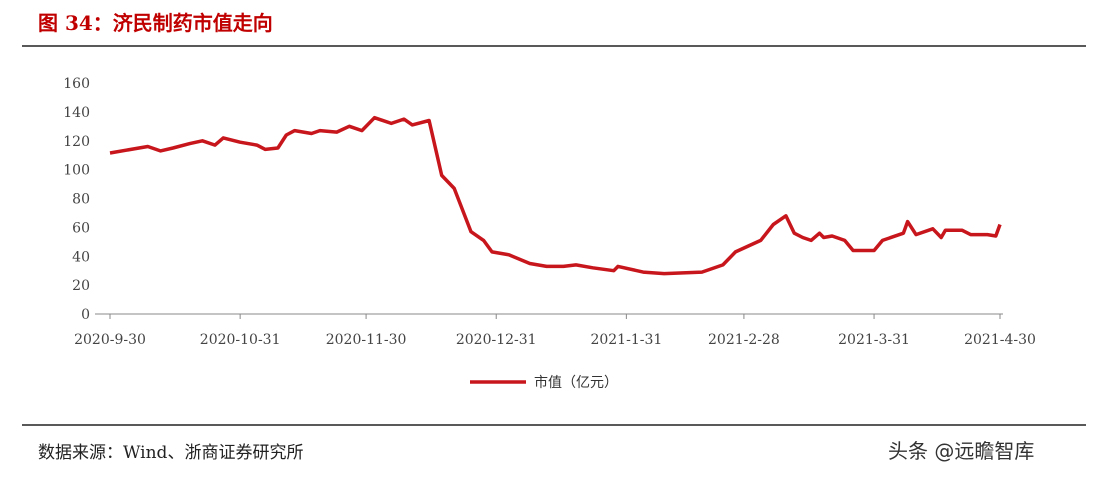 The width and height of the screenshot is (1108, 482). Describe the element at coordinates (744, 340) in the screenshot. I see `x-tick-label: 2021-2-28` at that location.